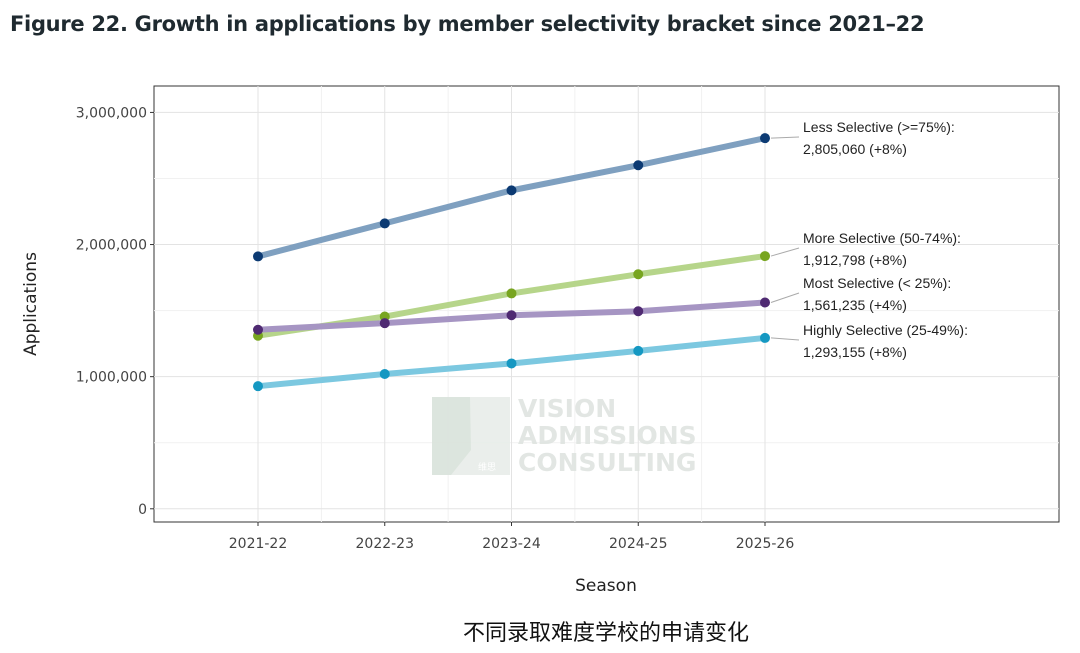 The width and height of the screenshot is (1080, 653). What do you see at coordinates (855, 305) in the screenshot?
I see `series-label-line: 1,561,235 (+4%)` at bounding box center [855, 305].